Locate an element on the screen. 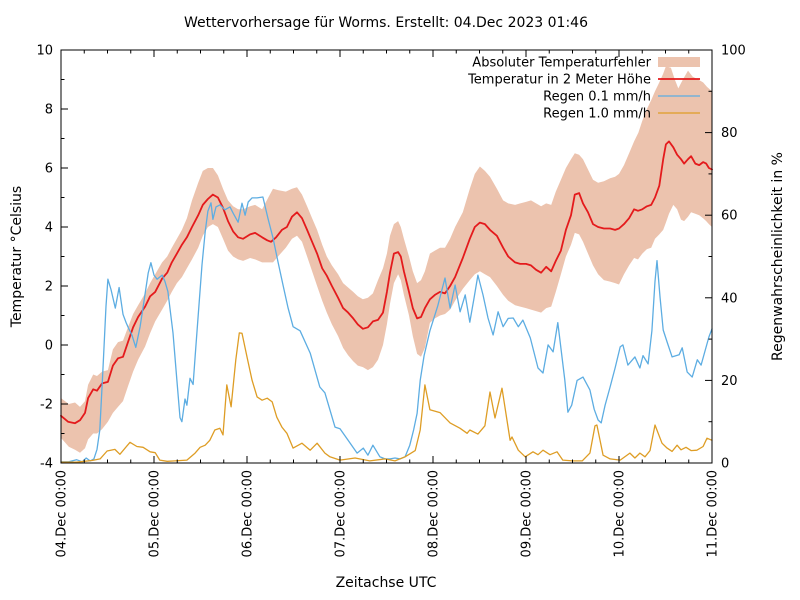  x-tick-label: 09.Dec 00:00 is located at coordinates (527, 513).